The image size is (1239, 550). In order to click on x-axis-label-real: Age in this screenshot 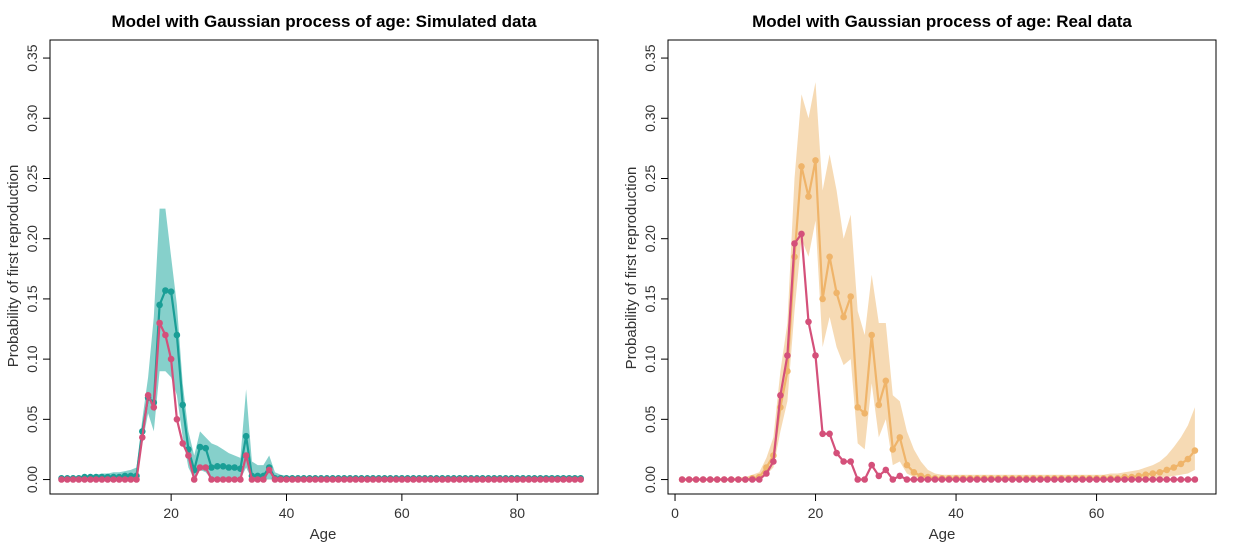, I will do `click(942, 534)`.